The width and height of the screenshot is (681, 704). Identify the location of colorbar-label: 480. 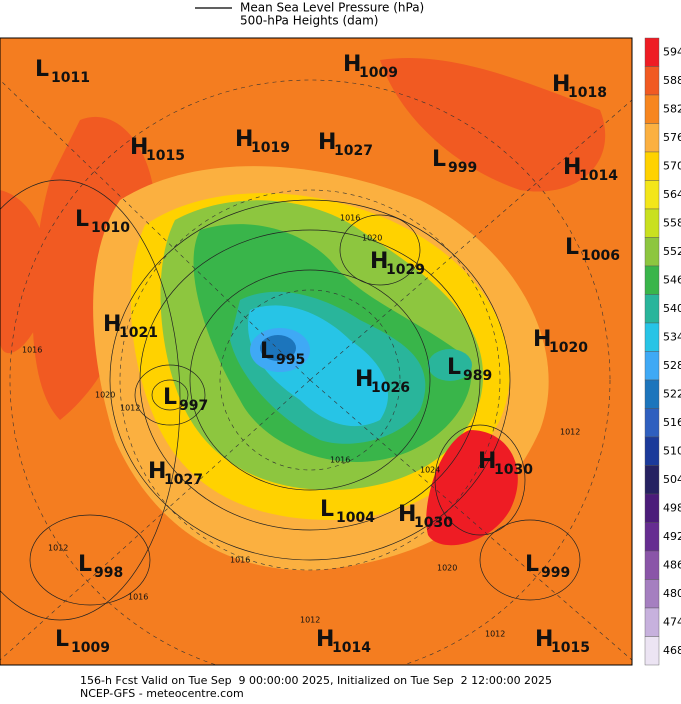
(672, 593).